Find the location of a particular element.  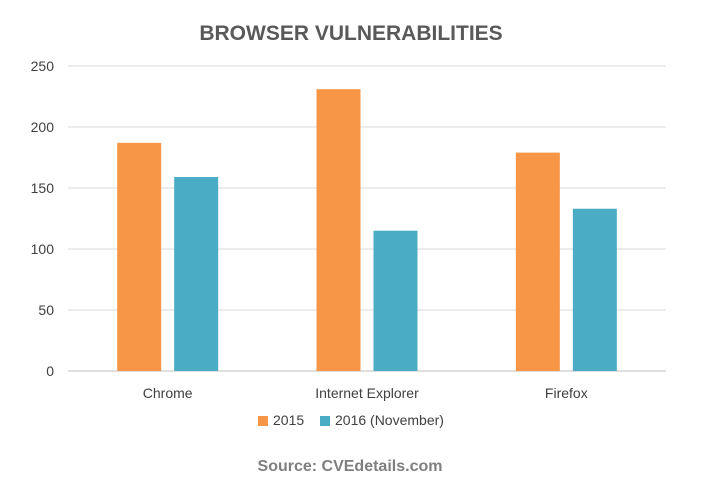

y-tick-label: 200 is located at coordinates (43, 127).